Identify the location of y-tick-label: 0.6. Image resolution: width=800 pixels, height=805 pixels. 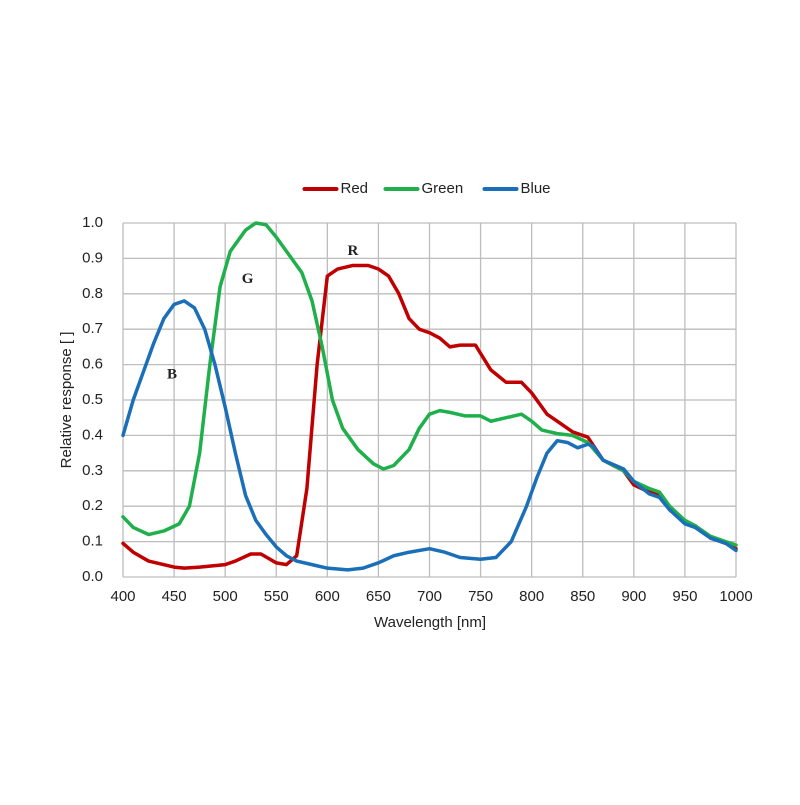
(92, 364).